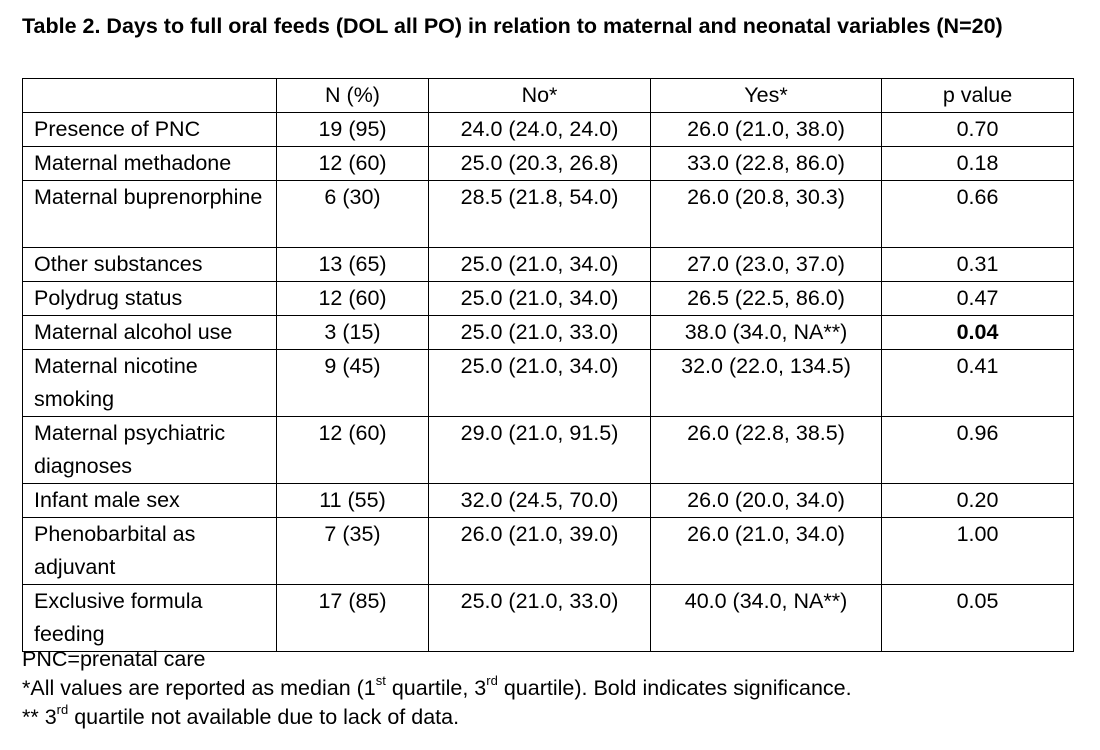 This screenshot has height=750, width=1100. What do you see at coordinates (977, 450) in the screenshot?
I see `p-value-cell: 0.96` at bounding box center [977, 450].